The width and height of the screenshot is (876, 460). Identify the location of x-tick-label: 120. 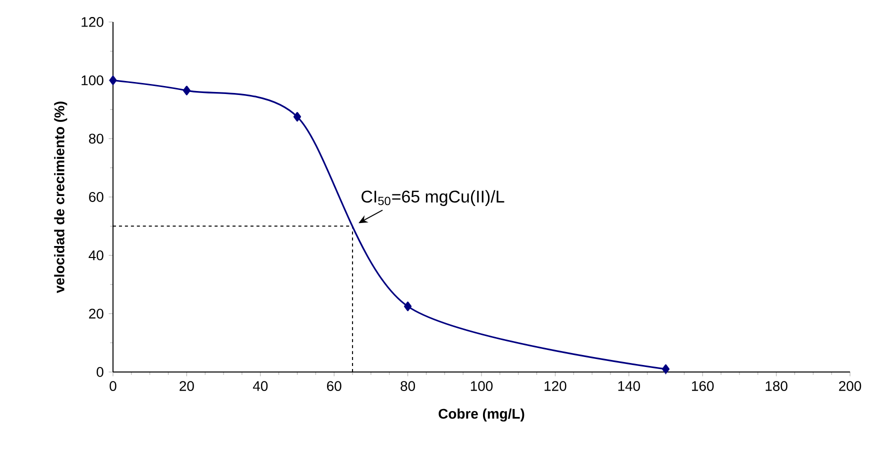
(555, 386).